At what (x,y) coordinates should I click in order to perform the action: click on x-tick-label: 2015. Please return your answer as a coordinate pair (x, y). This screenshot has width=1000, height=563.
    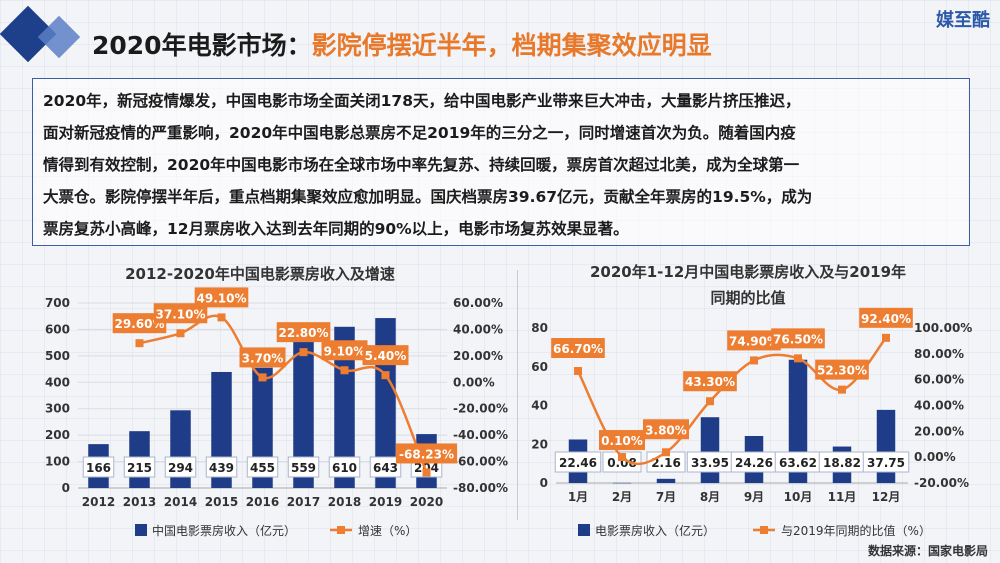
    Looking at the image, I should click on (221, 502).